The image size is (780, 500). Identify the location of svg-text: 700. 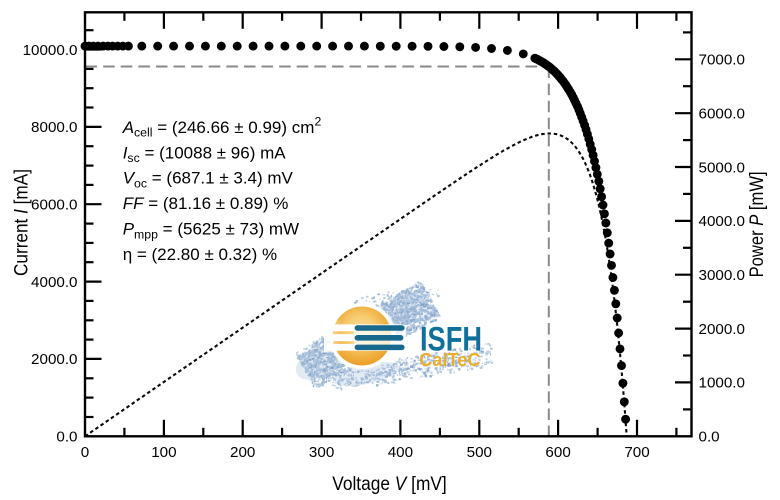
(636, 452).